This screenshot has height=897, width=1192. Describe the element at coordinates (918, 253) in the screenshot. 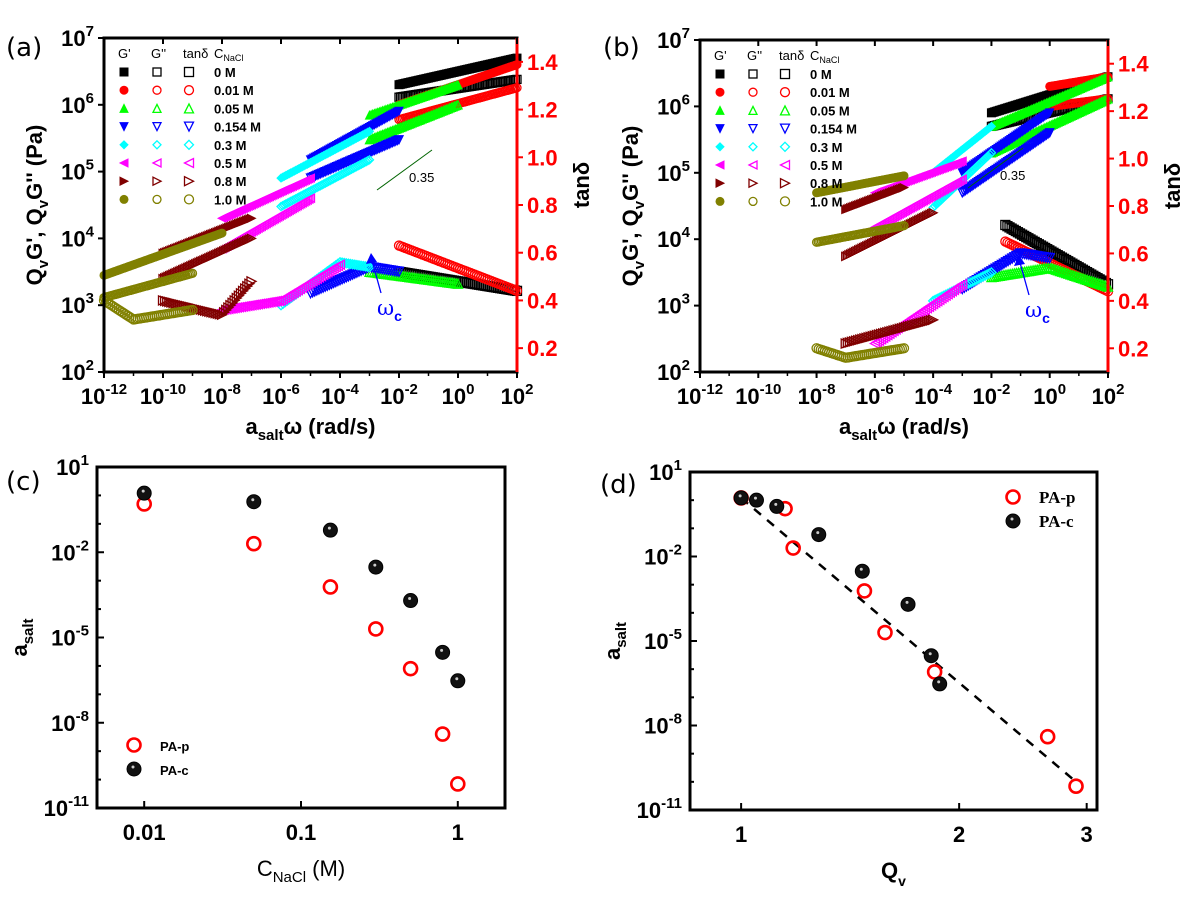

I see `series-0p5M` at that location.